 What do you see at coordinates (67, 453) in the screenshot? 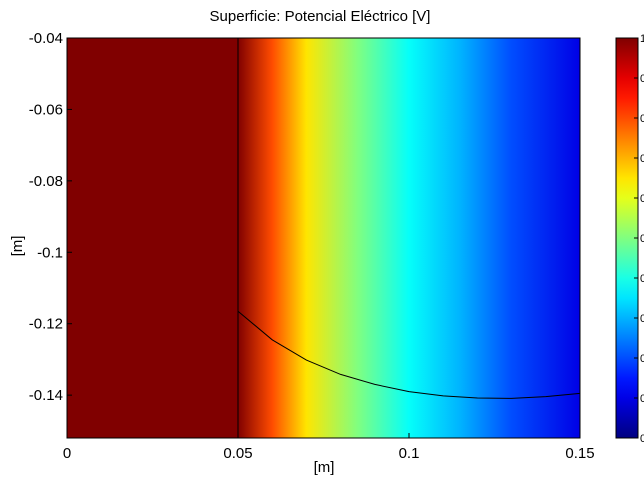
I see `x-tick-label: 0` at bounding box center [67, 453].